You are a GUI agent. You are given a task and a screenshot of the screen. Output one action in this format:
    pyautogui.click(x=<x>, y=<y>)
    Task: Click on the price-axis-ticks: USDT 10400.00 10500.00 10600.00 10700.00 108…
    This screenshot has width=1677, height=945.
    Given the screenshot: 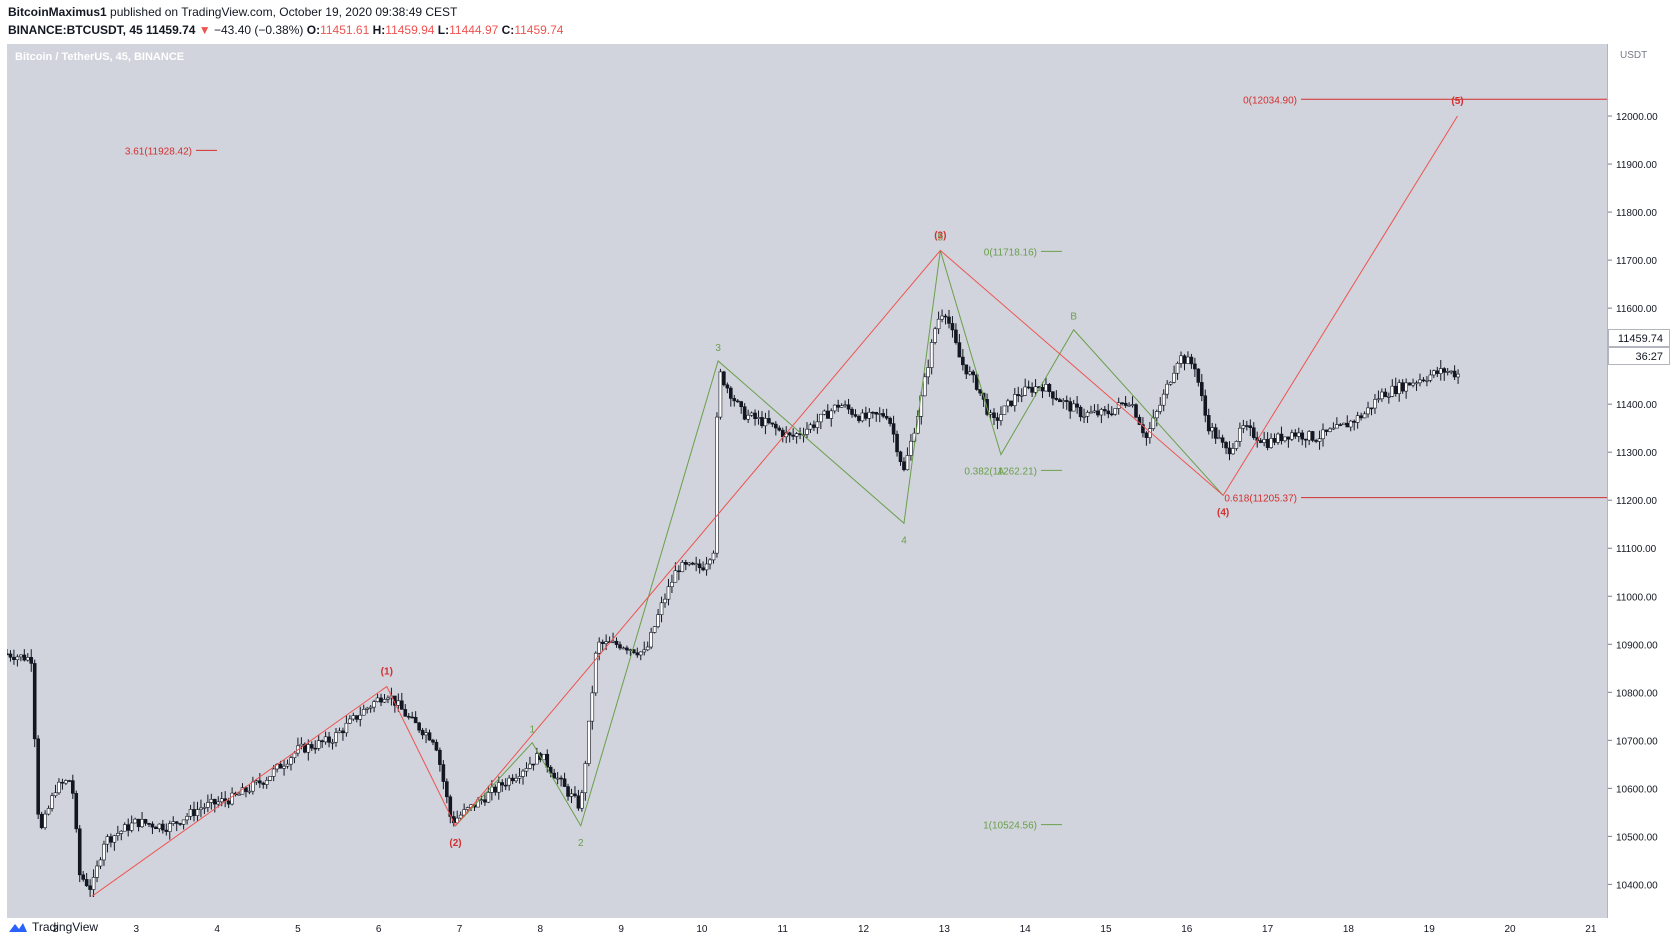 What is the action you would take?
    pyautogui.click(x=1633, y=470)
    